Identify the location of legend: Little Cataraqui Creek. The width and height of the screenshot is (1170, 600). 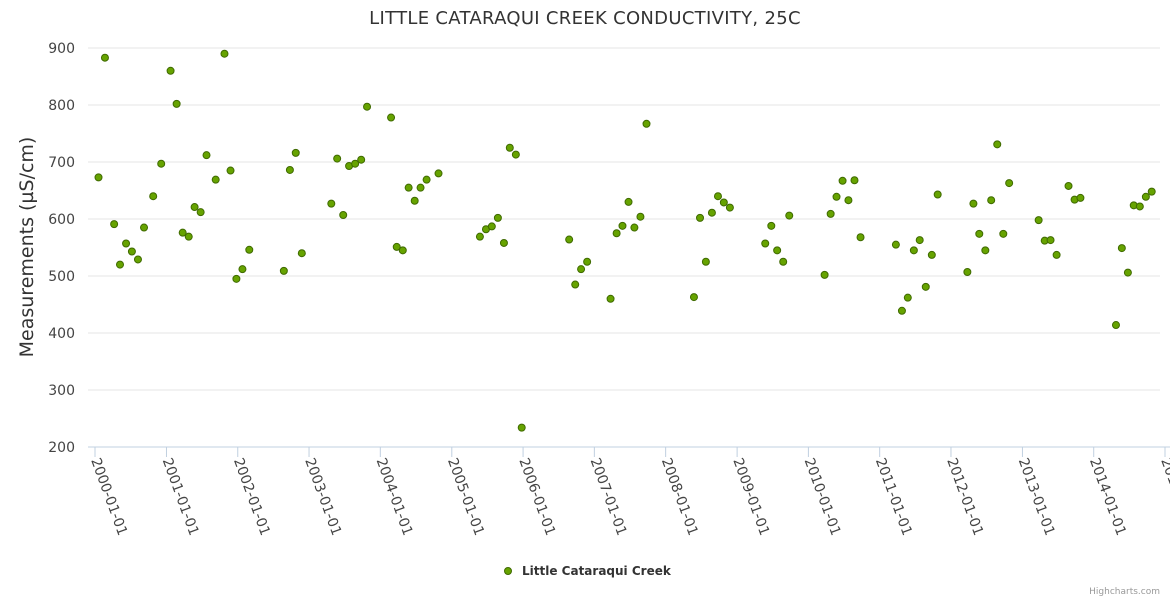
(588, 571).